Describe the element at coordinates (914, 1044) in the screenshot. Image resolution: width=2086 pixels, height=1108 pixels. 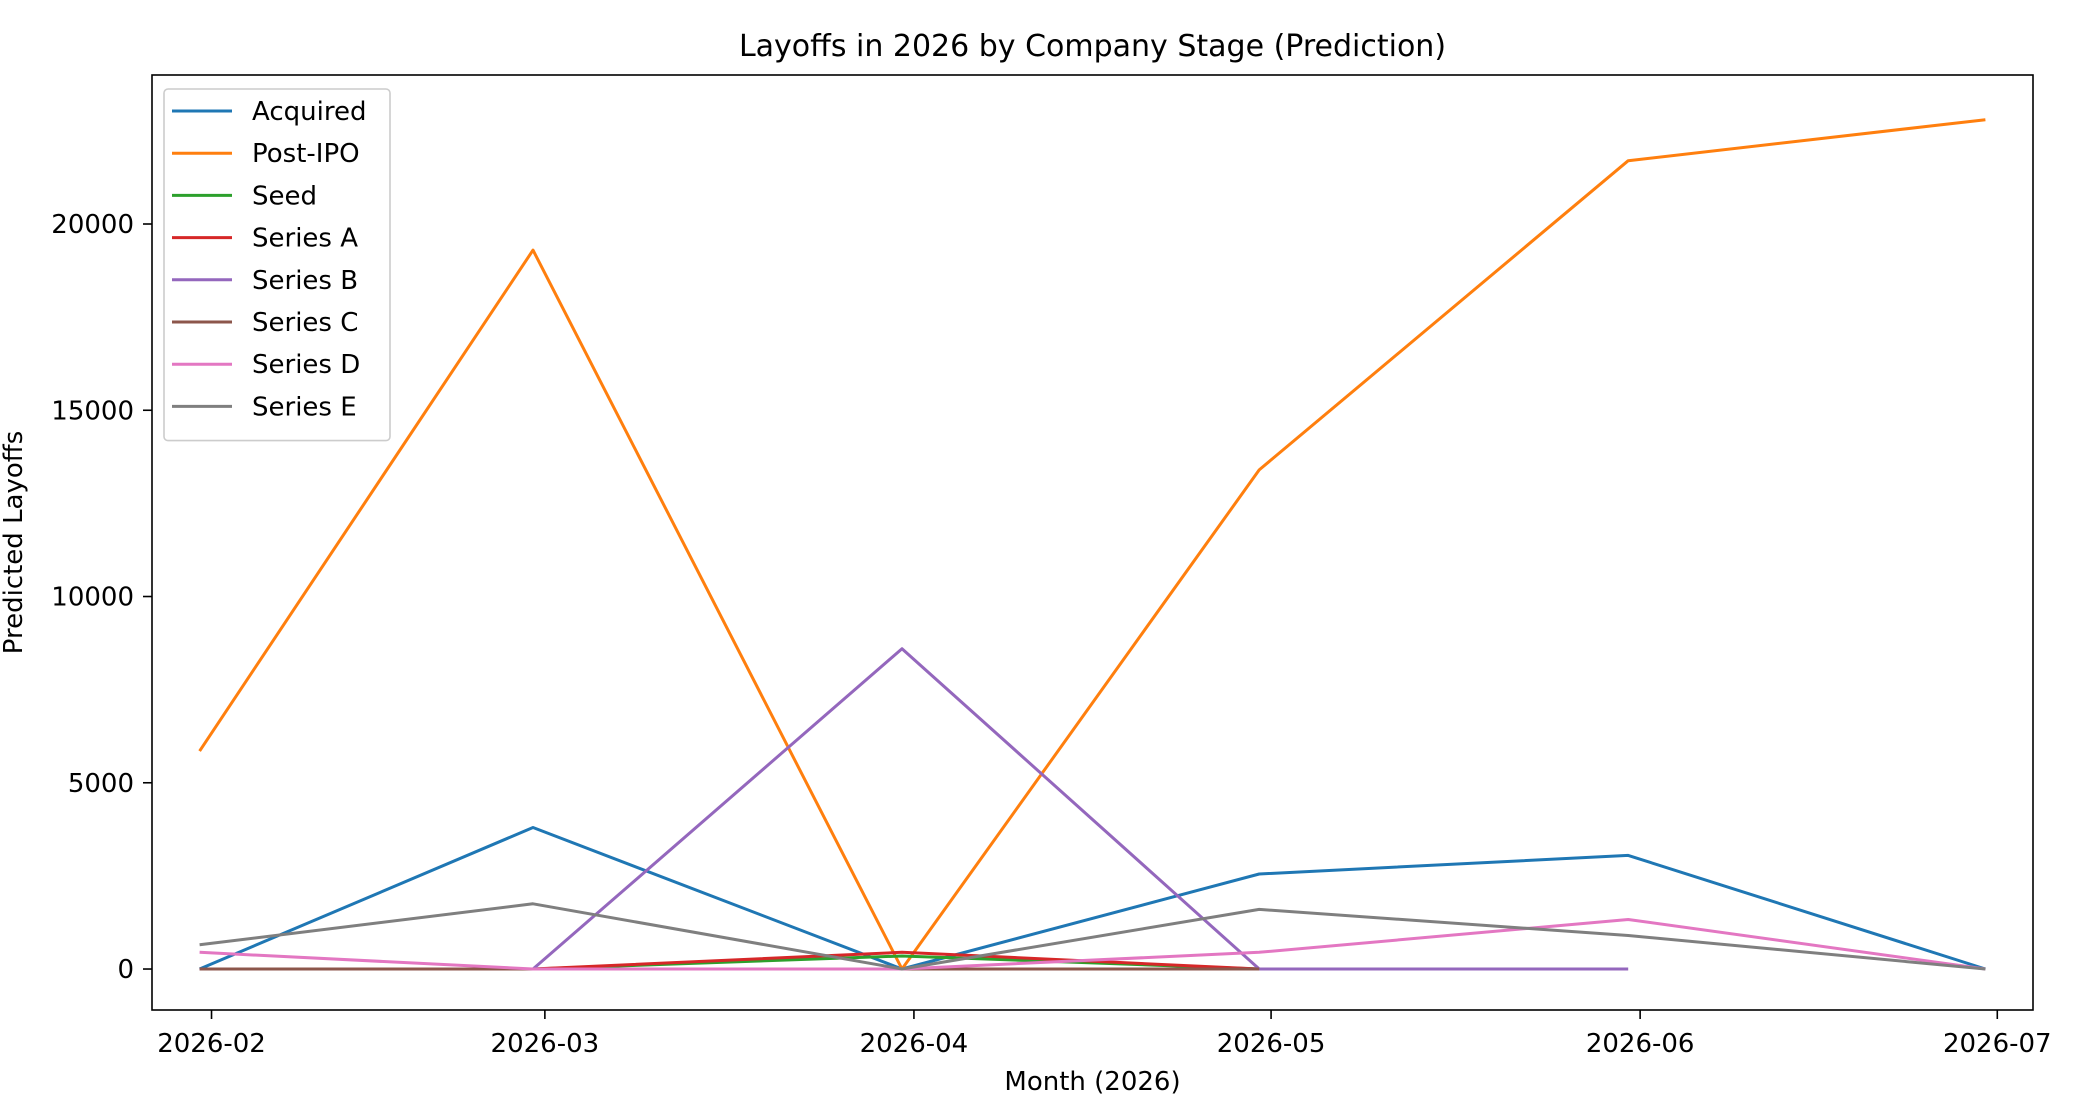
I see `x-tick-label: 2026-04` at that location.